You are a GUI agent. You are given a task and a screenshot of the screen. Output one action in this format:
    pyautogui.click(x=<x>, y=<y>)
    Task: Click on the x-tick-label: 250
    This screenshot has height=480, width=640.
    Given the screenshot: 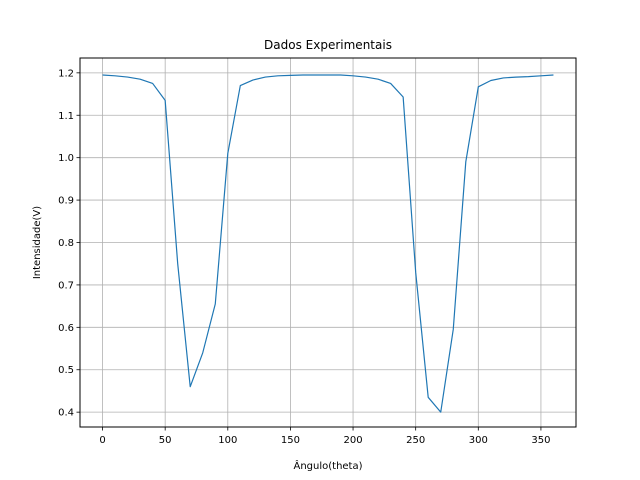 What is the action you would take?
    pyautogui.click(x=415, y=440)
    